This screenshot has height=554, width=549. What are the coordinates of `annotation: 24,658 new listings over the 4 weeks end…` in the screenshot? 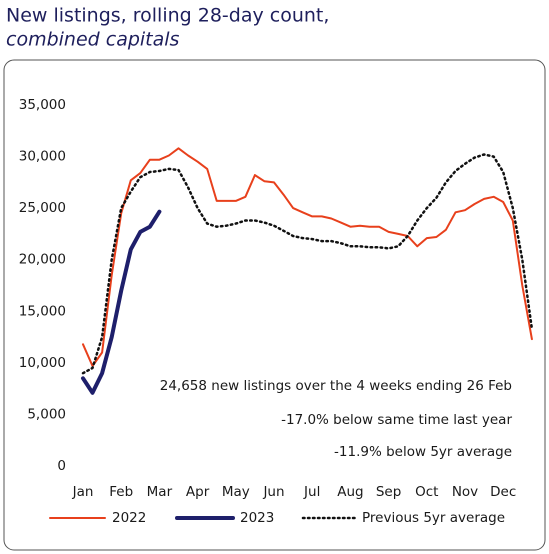 It's located at (336, 386).